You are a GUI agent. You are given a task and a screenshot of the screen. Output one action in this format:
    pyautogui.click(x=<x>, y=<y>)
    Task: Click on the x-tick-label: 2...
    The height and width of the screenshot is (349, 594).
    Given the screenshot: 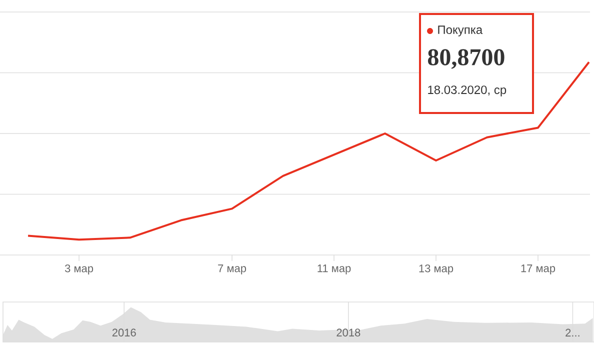 What is the action you would take?
    pyautogui.click(x=573, y=332)
    